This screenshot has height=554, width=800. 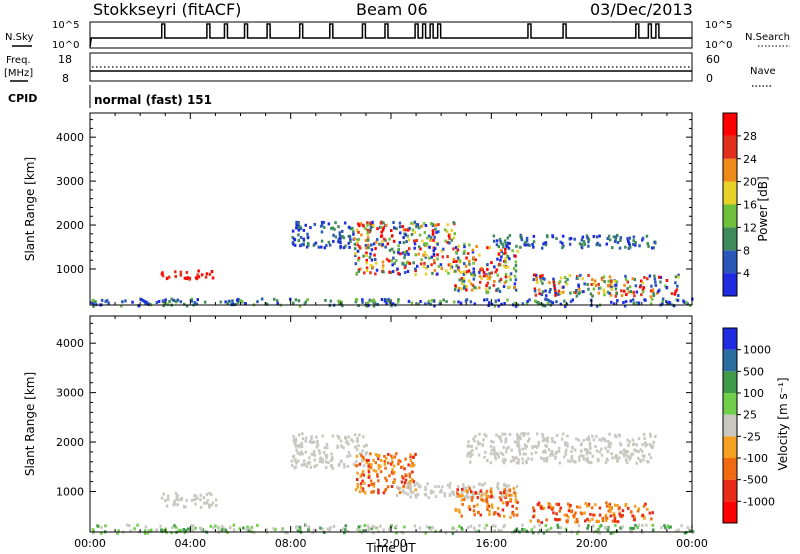 I want to click on vel-colorbar-segment, so click(x=730, y=404).